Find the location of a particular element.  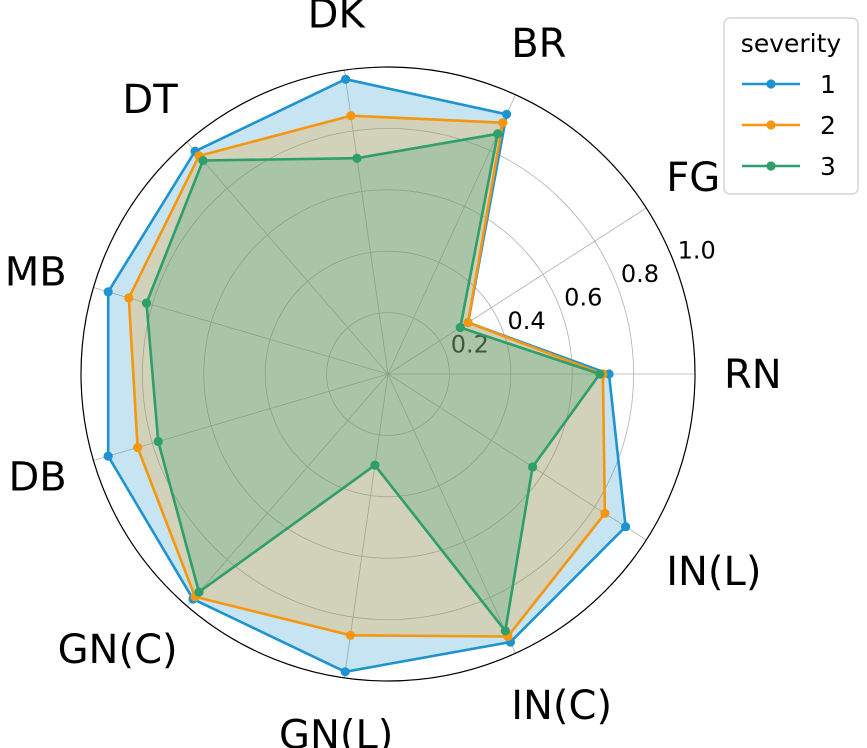

category-label: DK is located at coordinates (337, 19).